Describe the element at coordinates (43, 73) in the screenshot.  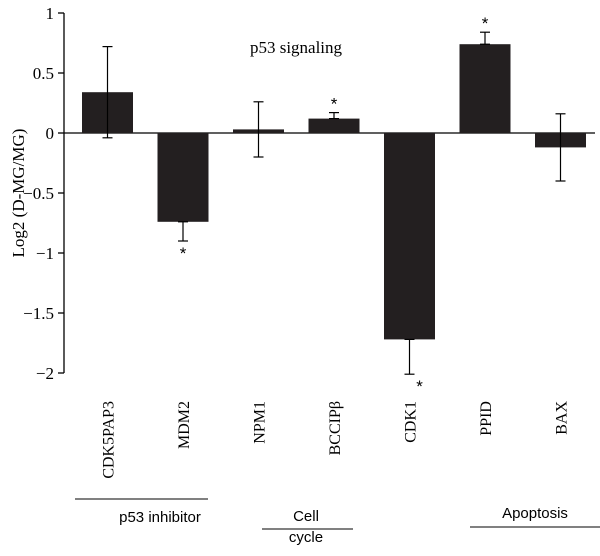
I see `y-tick-label: 0.5` at that location.